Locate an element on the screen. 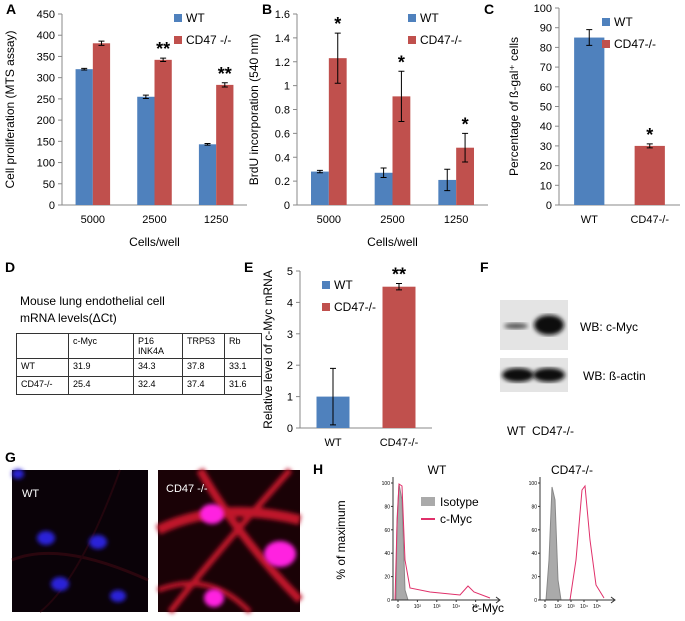 The image size is (685, 621). lane-label: WT is located at coordinates (516, 431).